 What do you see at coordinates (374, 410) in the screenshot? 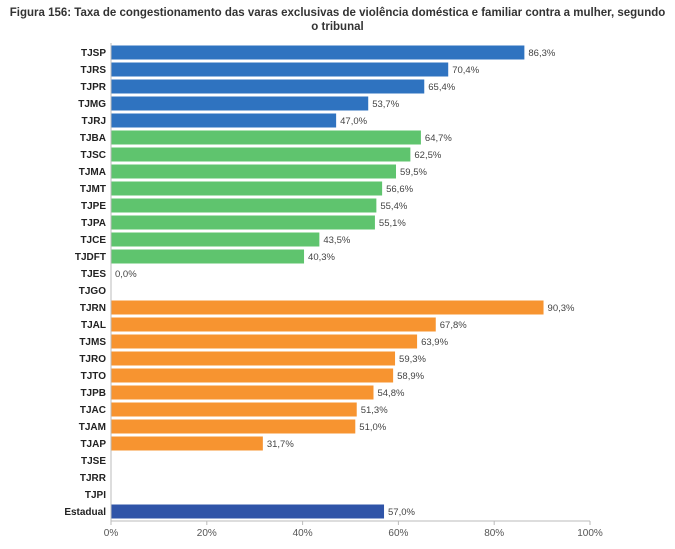
I see `value-label: 51,3%` at bounding box center [374, 410].